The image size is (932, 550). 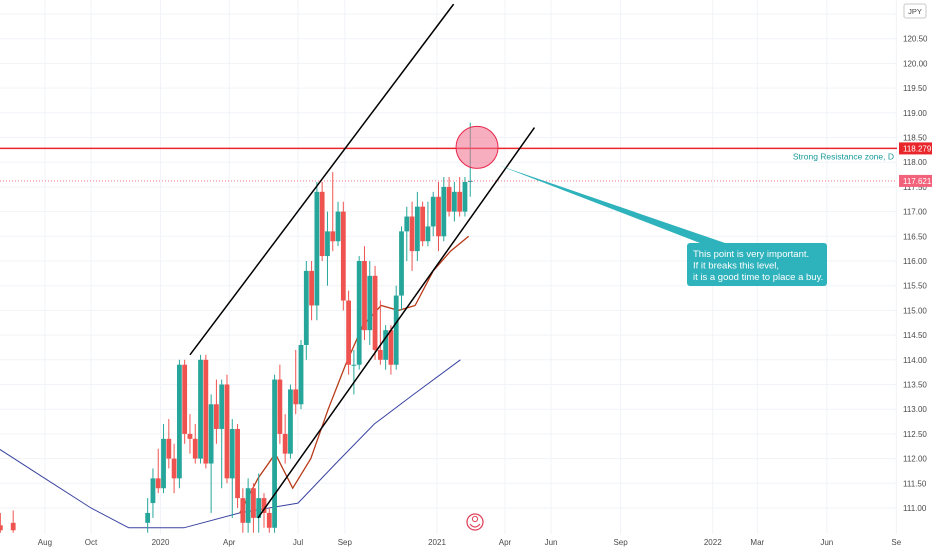 I want to click on currency-label: JPY, so click(x=915, y=11).